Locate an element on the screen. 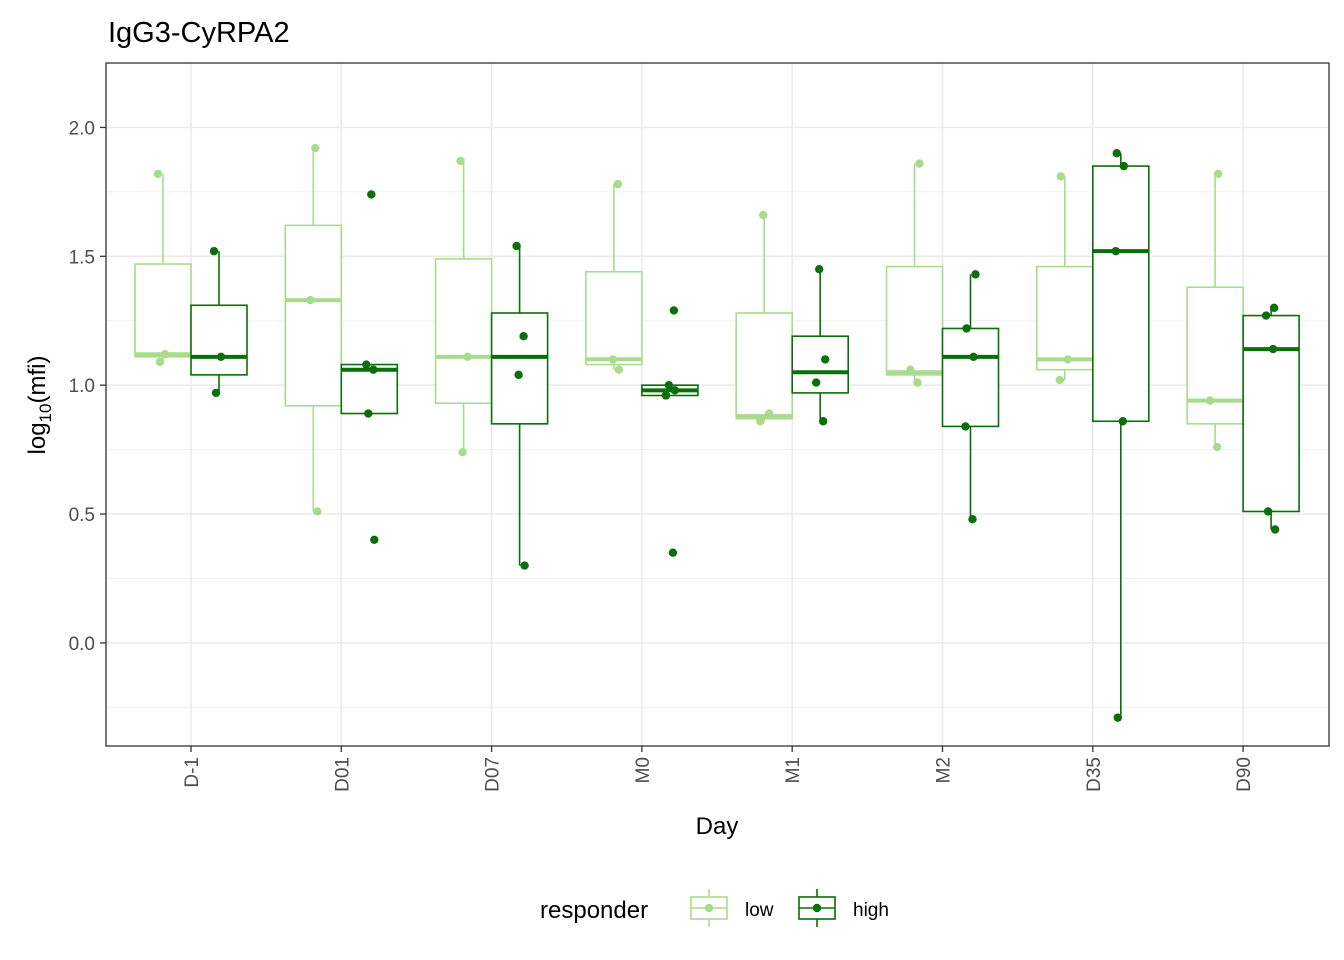  legend-label-high: high is located at coordinates (871, 910).